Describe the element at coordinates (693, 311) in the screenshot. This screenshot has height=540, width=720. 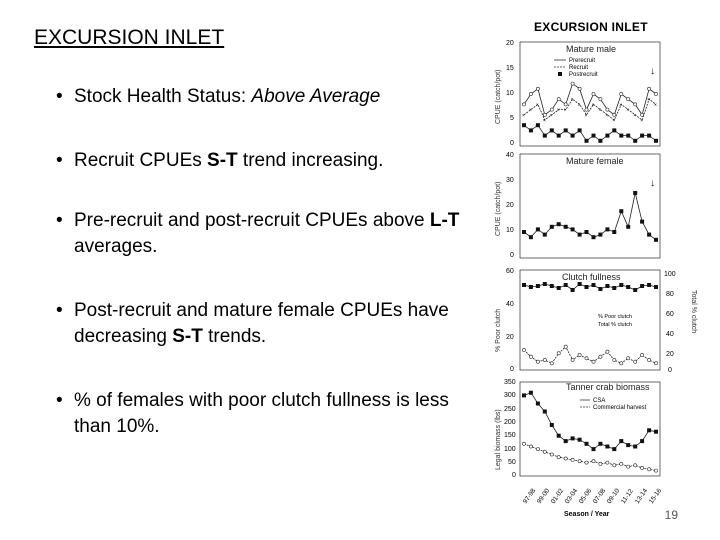
I see `y2-axis-label: Total % clutch` at that location.